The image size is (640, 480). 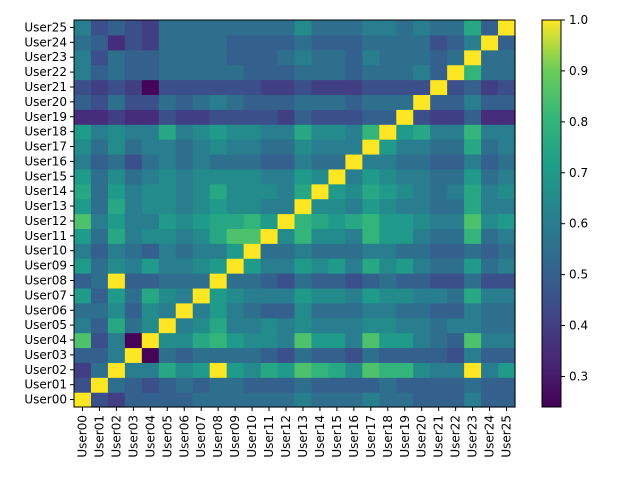 I want to click on y-tick-label: User02, so click(x=45, y=370).